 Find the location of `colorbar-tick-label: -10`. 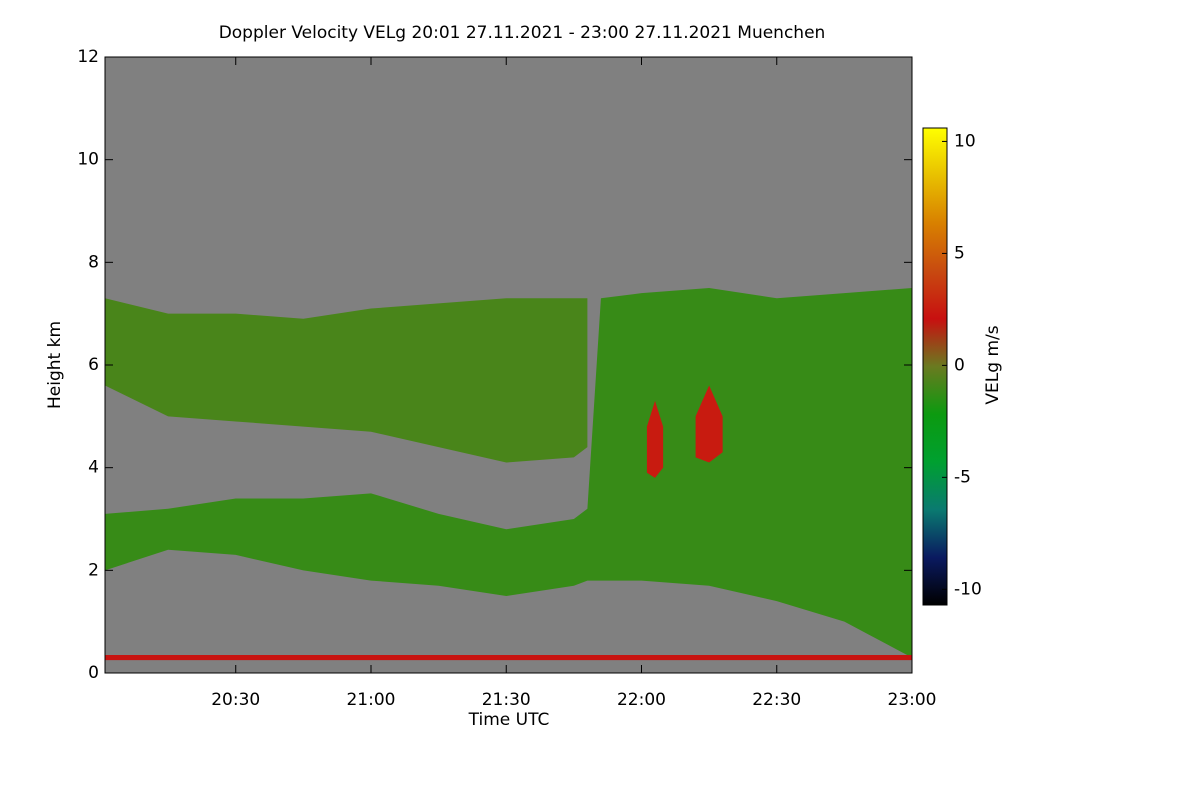

colorbar-tick-label: -10 is located at coordinates (968, 589).